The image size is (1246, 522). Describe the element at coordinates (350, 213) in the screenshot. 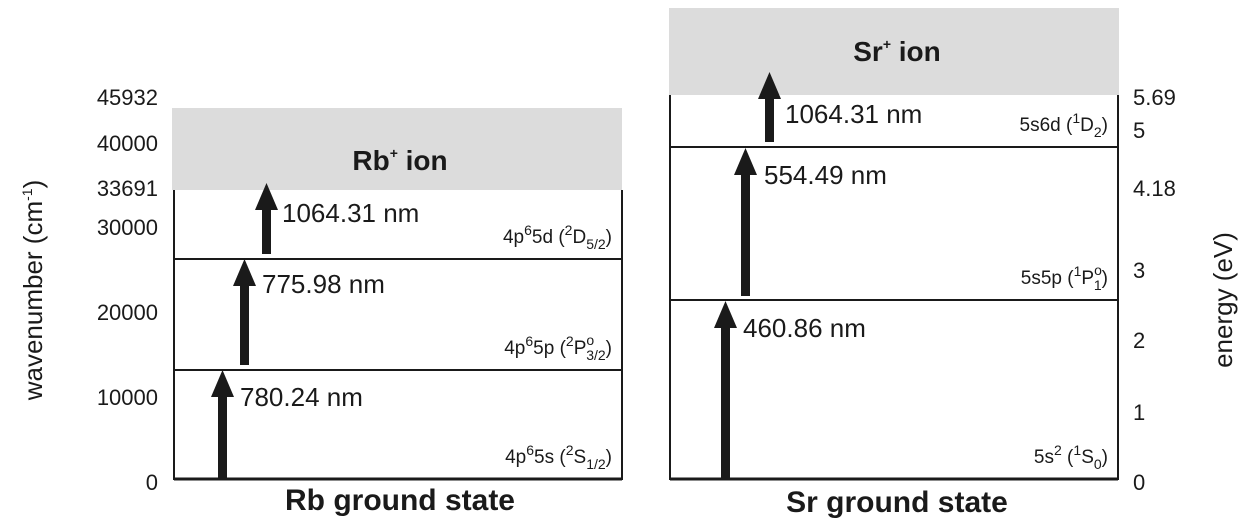

I see `rb-wavelength-3: 1064.31 nm` at that location.